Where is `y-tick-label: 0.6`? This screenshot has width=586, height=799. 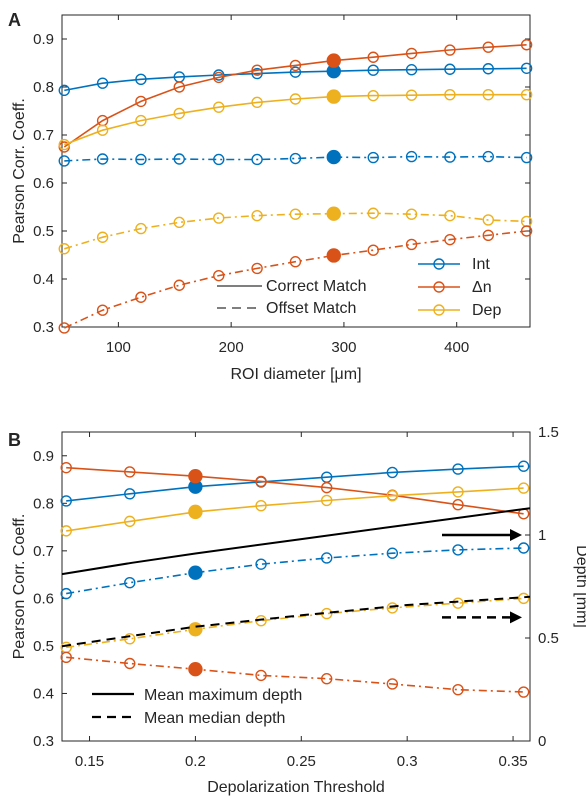 y-tick-label: 0.6 is located at coordinates (43, 183).